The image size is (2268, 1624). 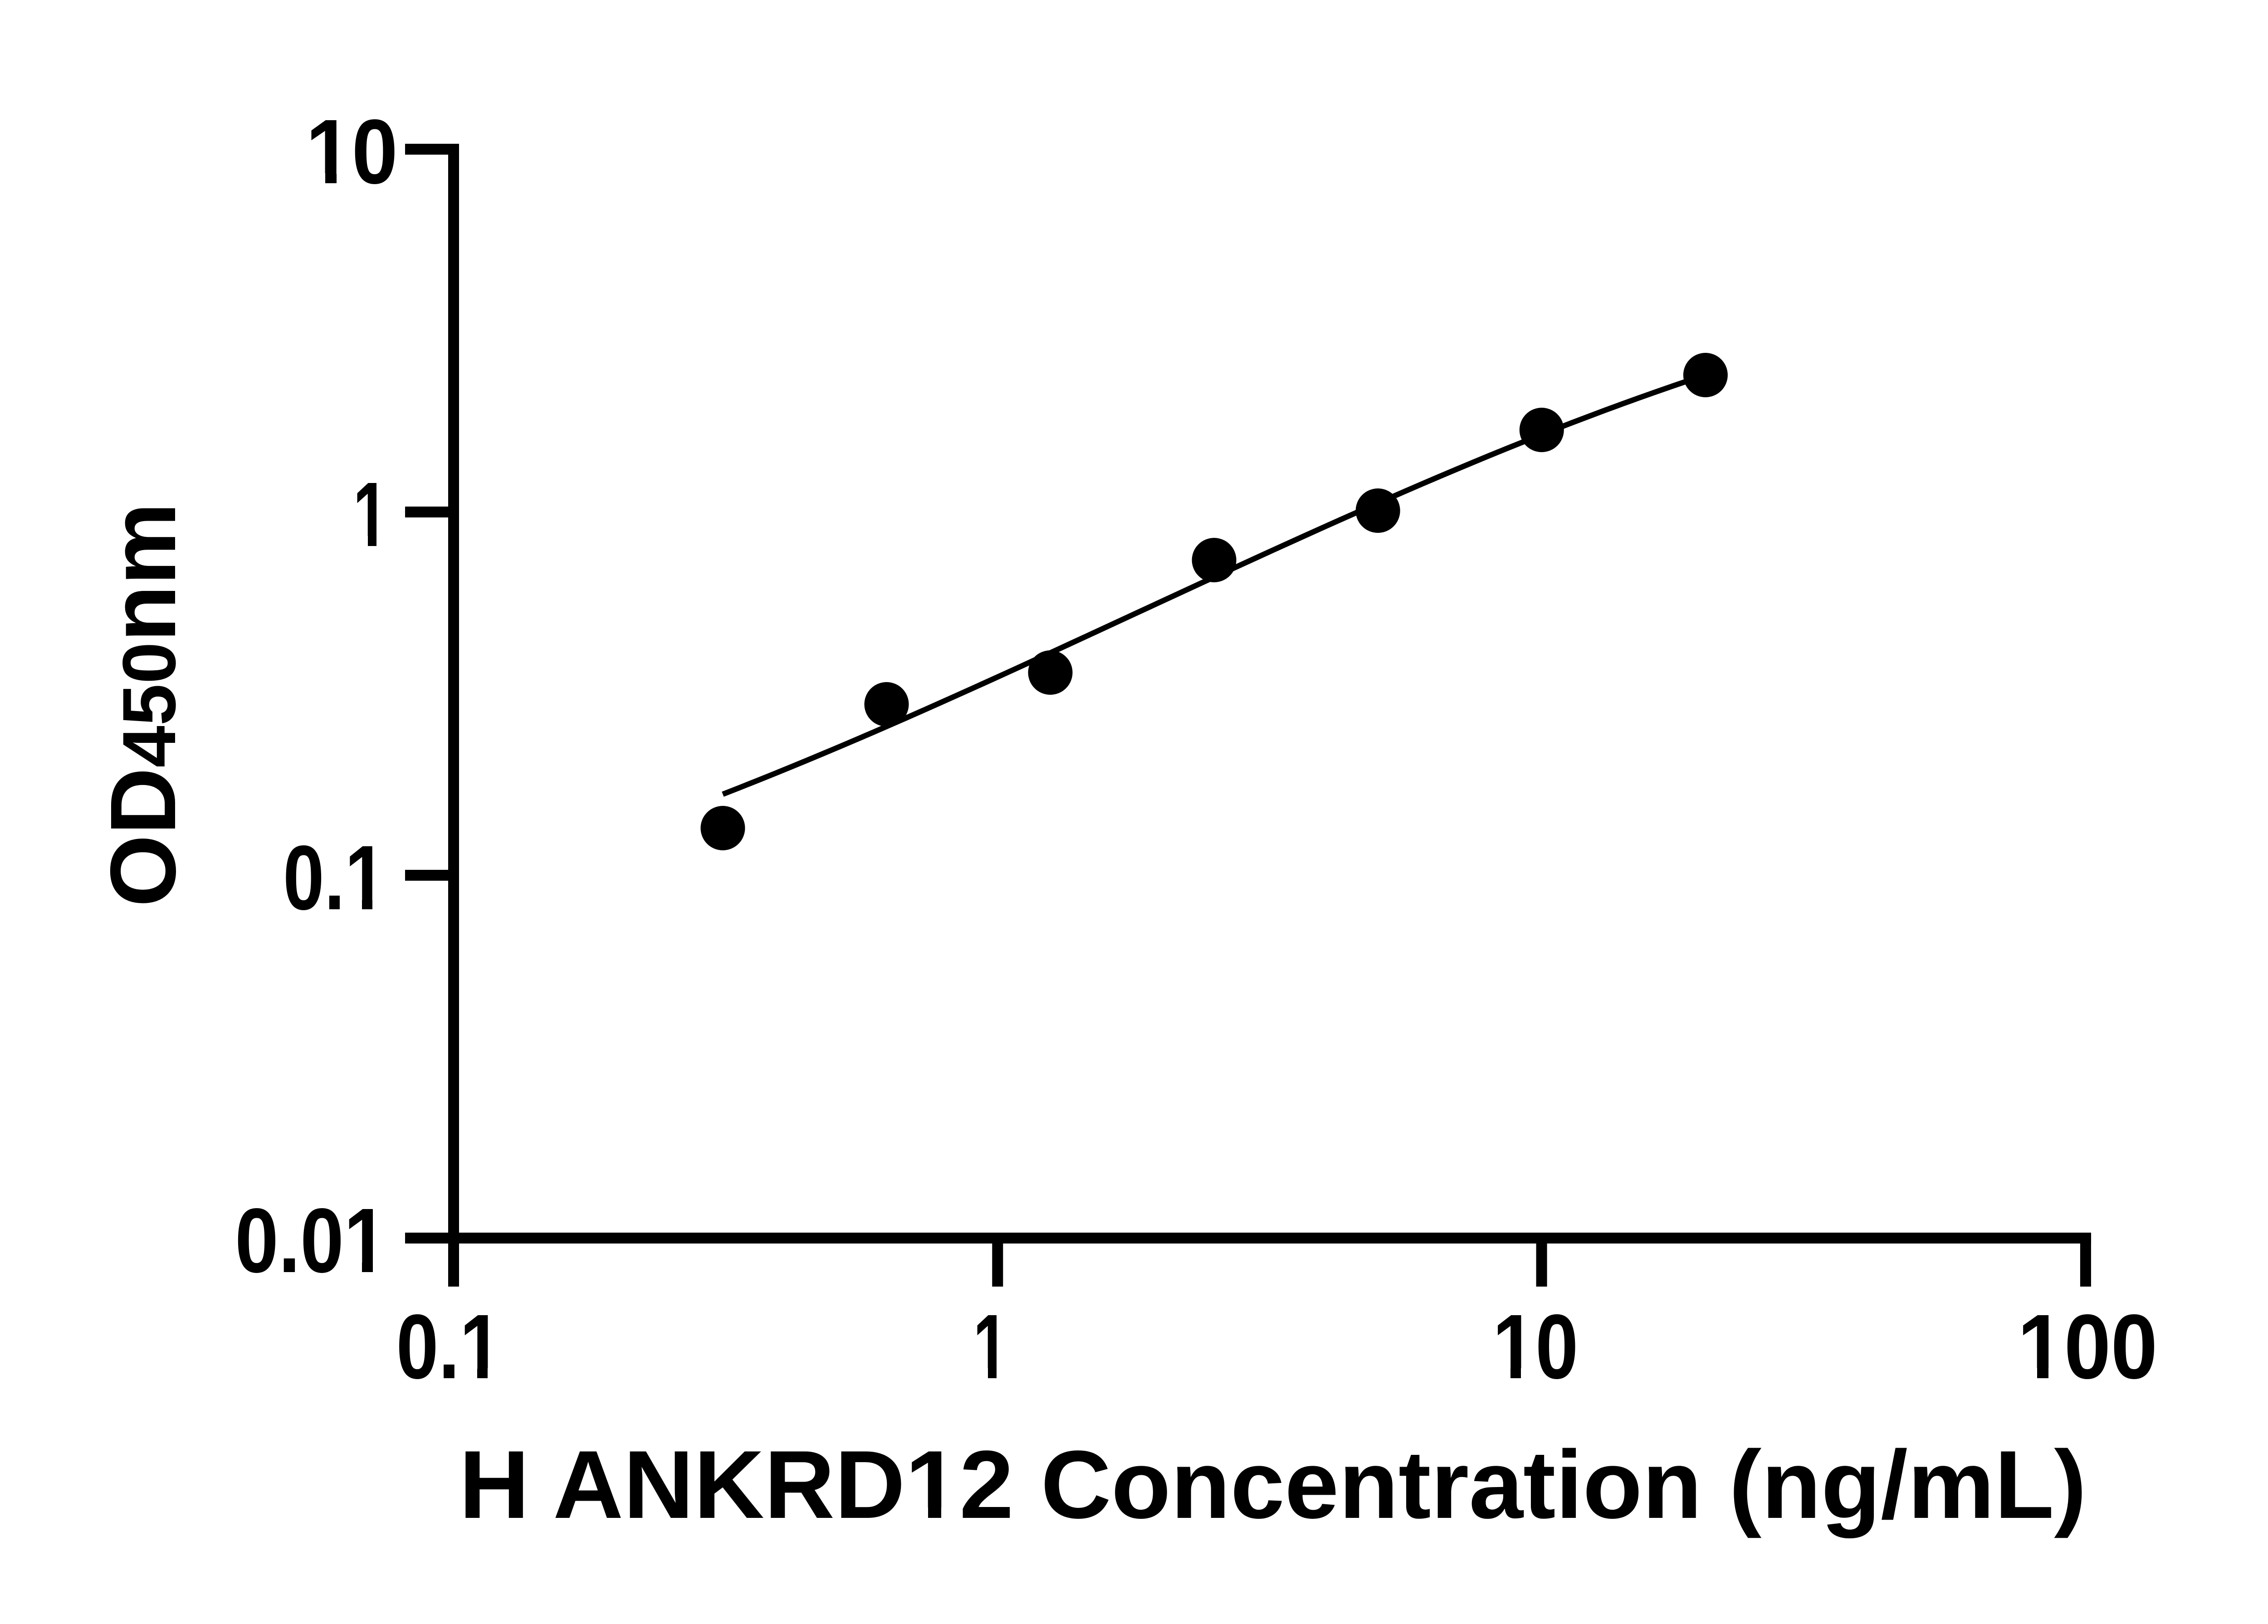 What do you see at coordinates (143, 704) in the screenshot?
I see `svg-text: OD450nm` at bounding box center [143, 704].